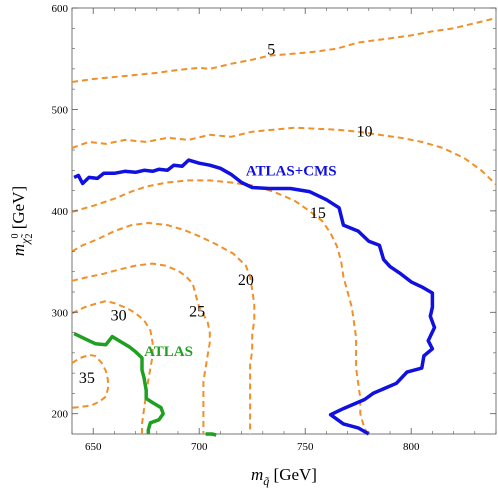 This screenshot has width=498, height=496. What do you see at coordinates (211, 434) in the screenshot?
I see `series-line-atlas-segment` at bounding box center [211, 434].